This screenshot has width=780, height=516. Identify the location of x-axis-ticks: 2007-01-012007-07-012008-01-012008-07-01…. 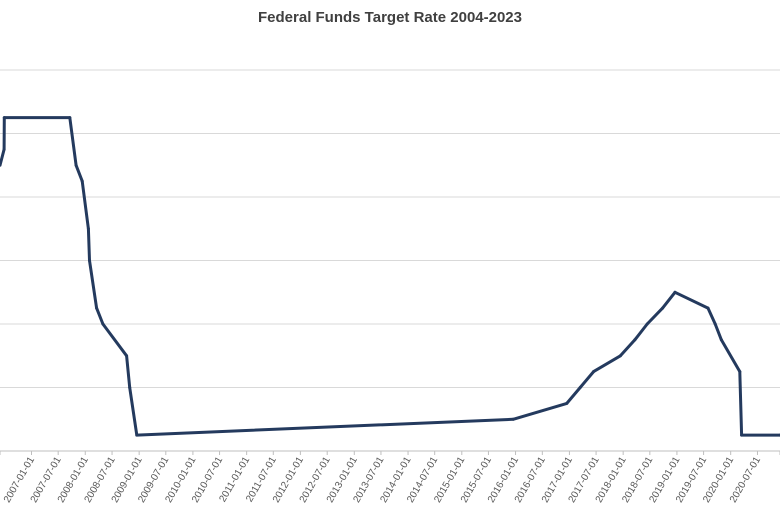
(390, 478).